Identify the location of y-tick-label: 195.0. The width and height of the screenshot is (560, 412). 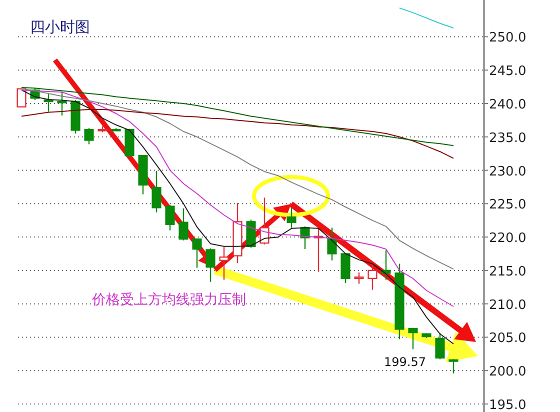
(507, 405).